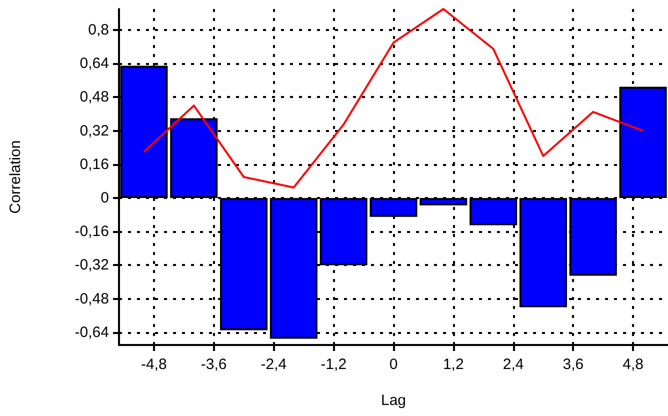 Image resolution: width=668 pixels, height=416 pixels. Describe the element at coordinates (573, 364) in the screenshot. I see `x-tick-label: 3,6` at that location.